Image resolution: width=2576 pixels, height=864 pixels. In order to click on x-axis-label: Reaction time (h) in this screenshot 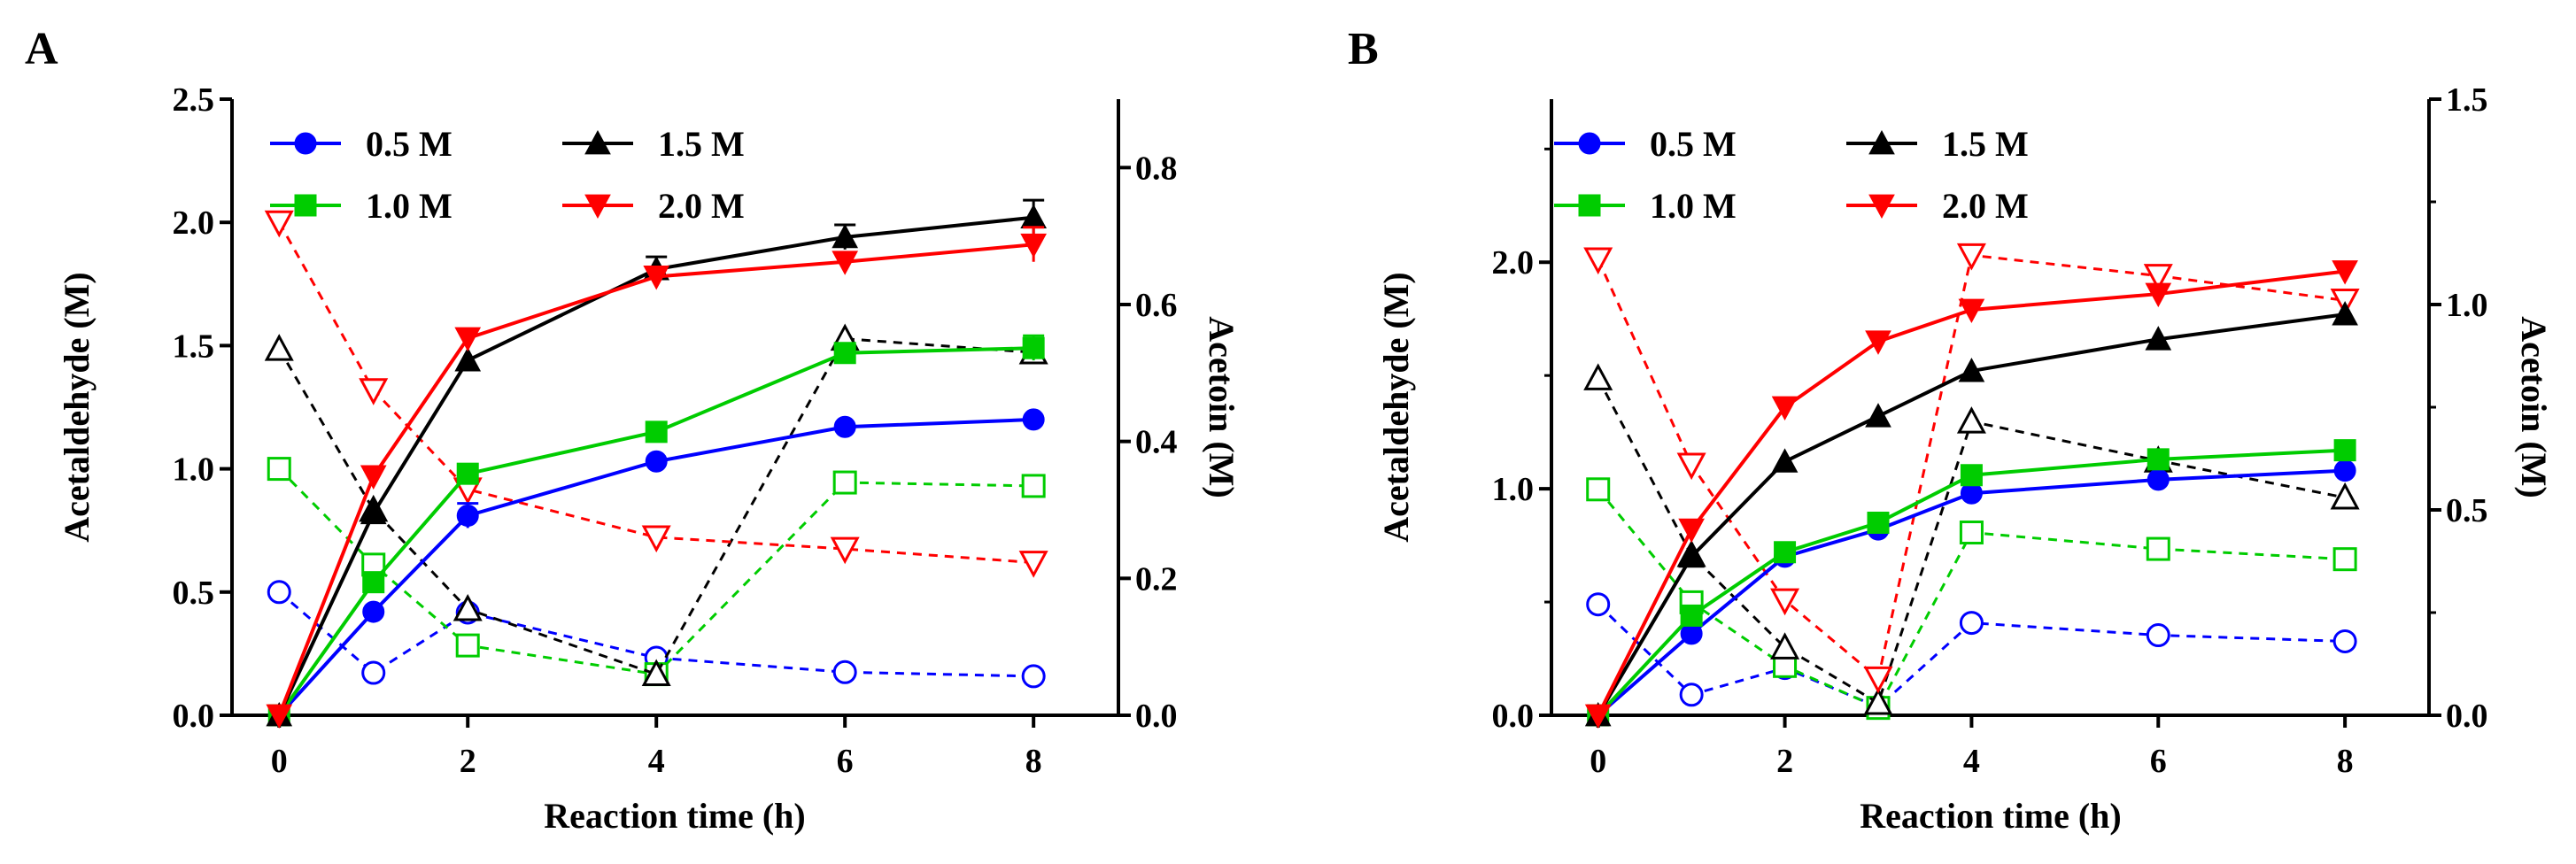, I will do `click(674, 816)`.